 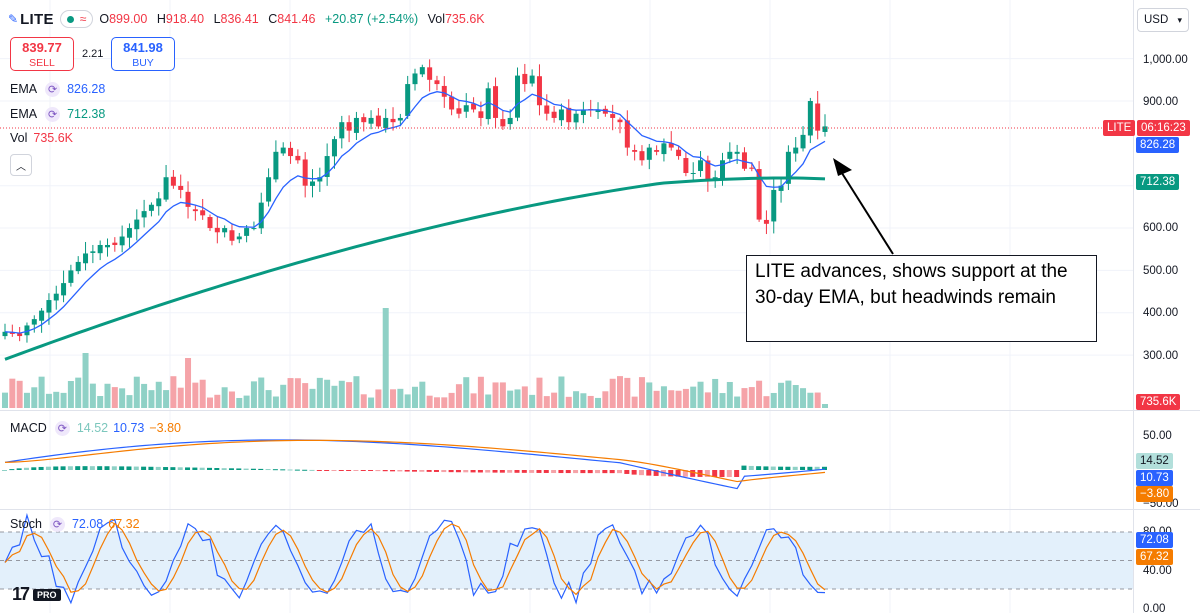 I want to click on legend-ema-slow: EMA ⟳ 712.38, so click(x=58, y=114).